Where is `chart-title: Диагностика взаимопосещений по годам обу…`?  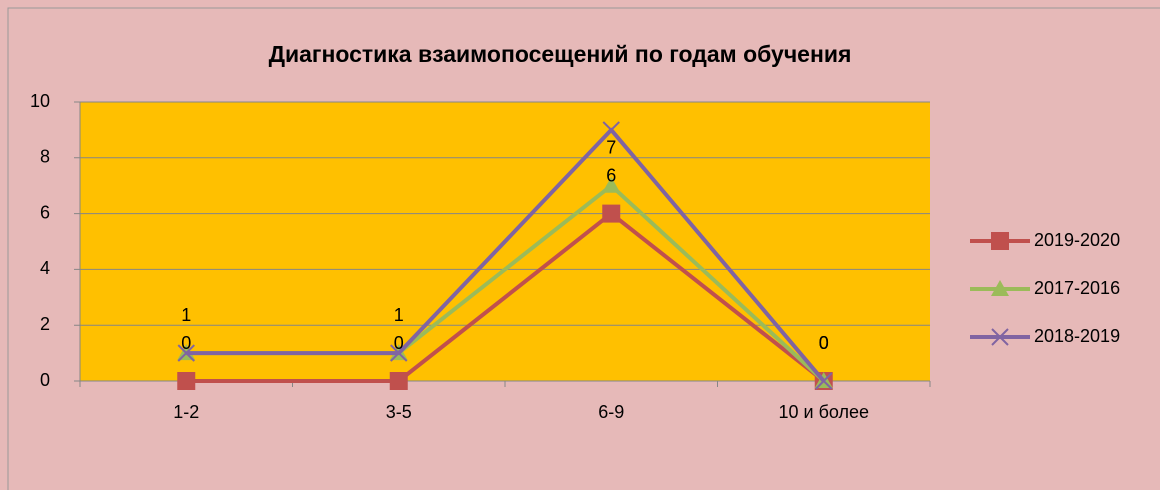
chart-title: Диагностика взаимопосещений по годам обу… is located at coordinates (560, 54).